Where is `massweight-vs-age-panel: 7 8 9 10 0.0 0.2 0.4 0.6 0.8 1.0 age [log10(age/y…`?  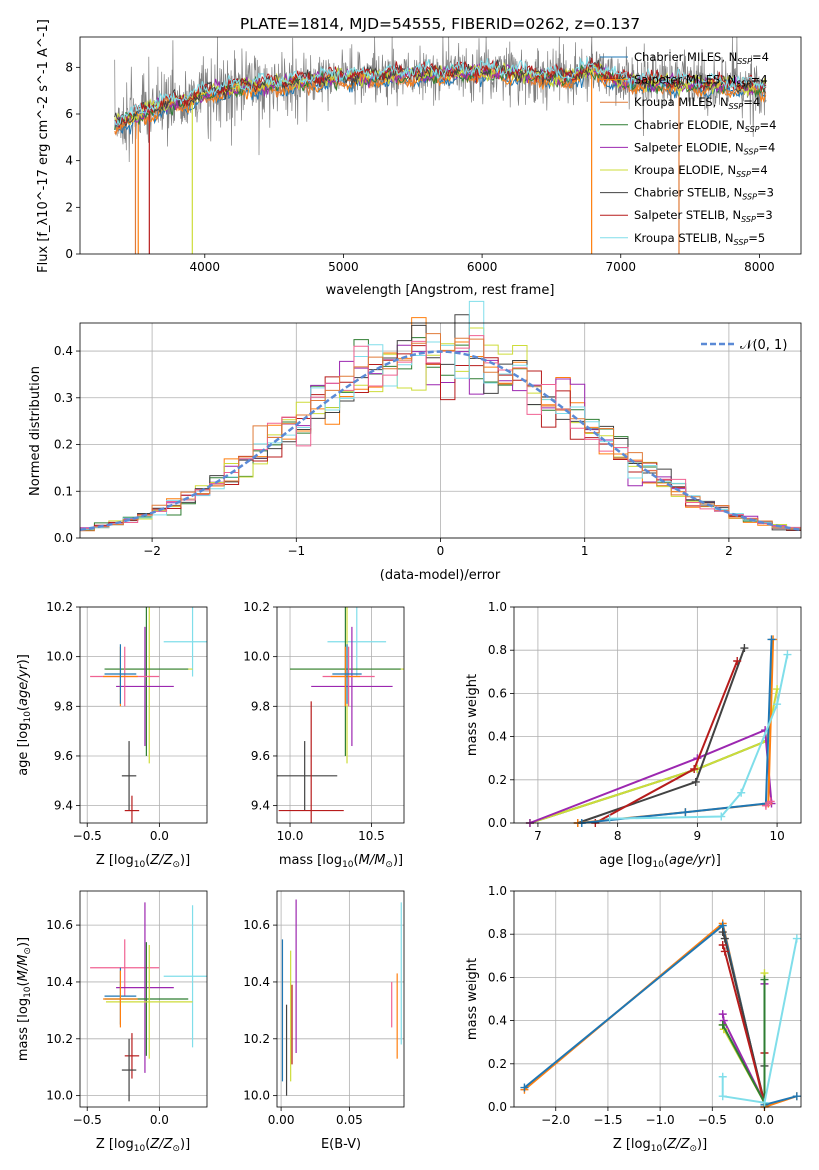
massweight-vs-age-panel: 7 8 9 10 0.0 0.2 0.4 0.6 0.8 1.0 age [log10(age/y… is located at coordinates (633, 735).